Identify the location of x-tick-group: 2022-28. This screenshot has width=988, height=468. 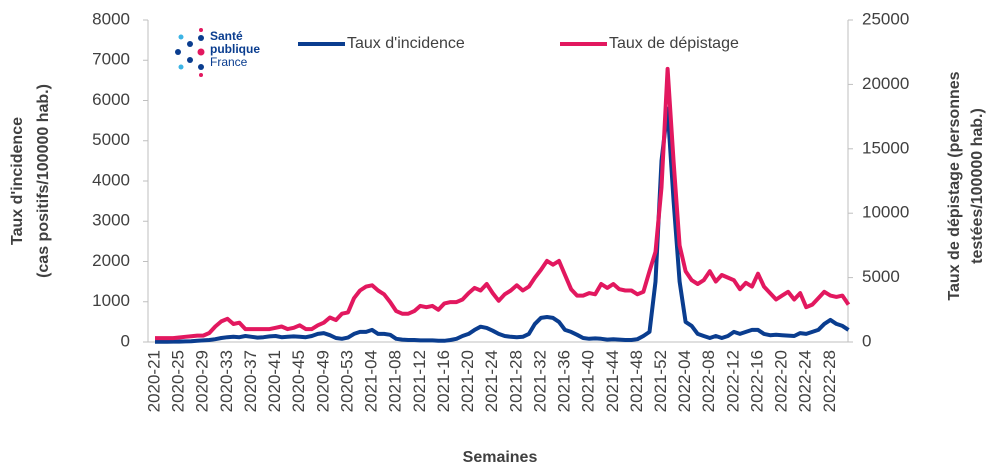
(829, 381).